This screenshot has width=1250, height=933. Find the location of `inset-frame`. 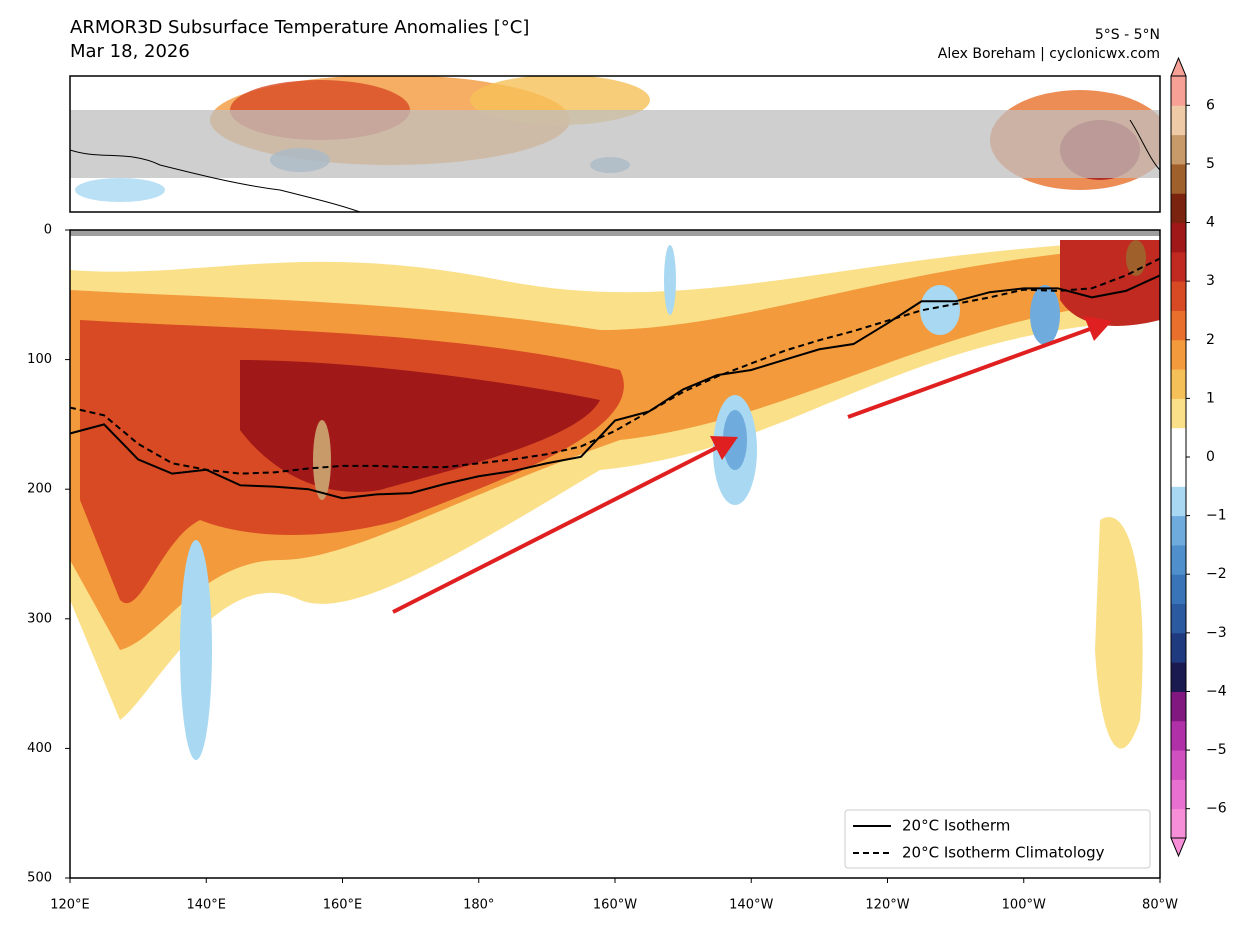

inset-frame is located at coordinates (615, 144).